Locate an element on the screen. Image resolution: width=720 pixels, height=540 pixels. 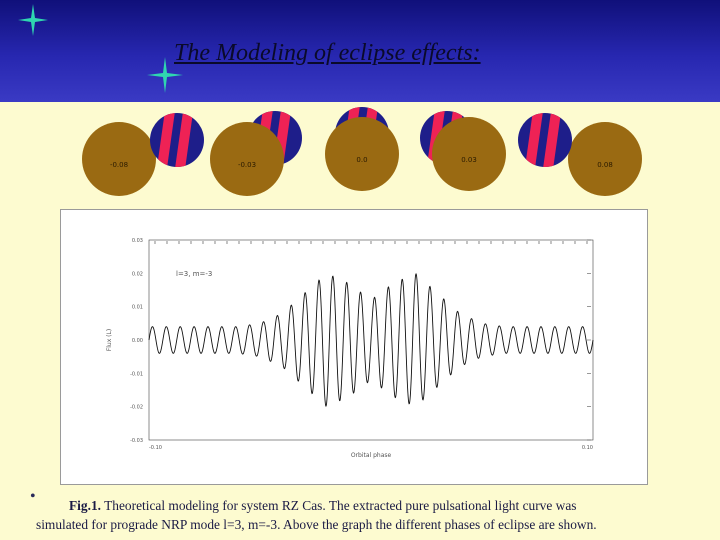
y-tick-label: -0.01 is located at coordinates (136, 374).